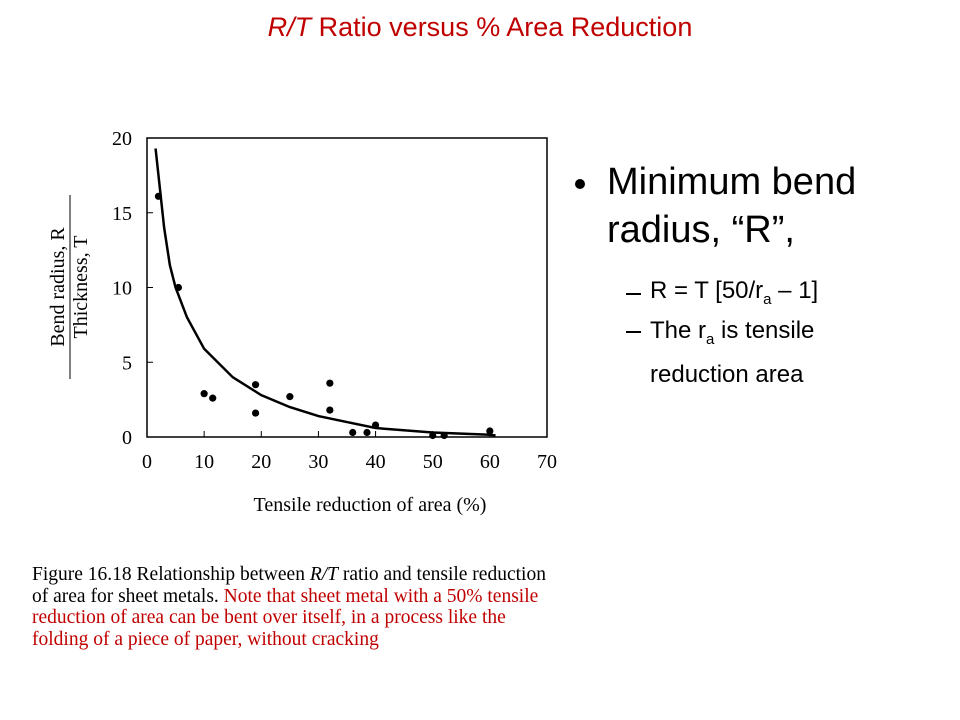 The image size is (960, 720). What do you see at coordinates (122, 289) in the screenshot?
I see `y-tick-label: 10` at bounding box center [122, 289].